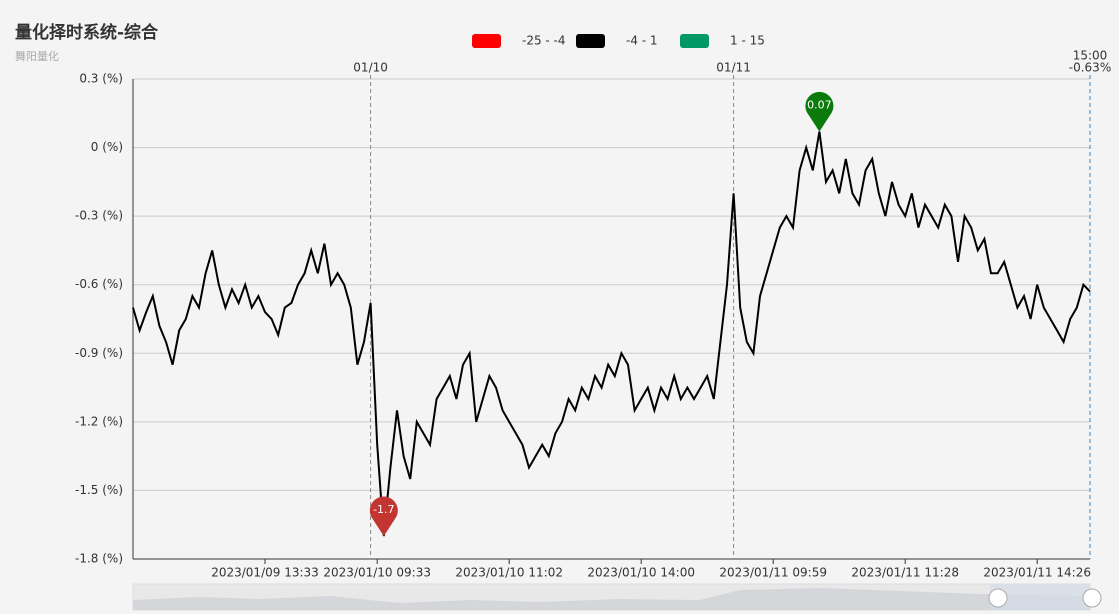  I want to click on x-tick-label: 2023/01/11 09:59, so click(773, 573).